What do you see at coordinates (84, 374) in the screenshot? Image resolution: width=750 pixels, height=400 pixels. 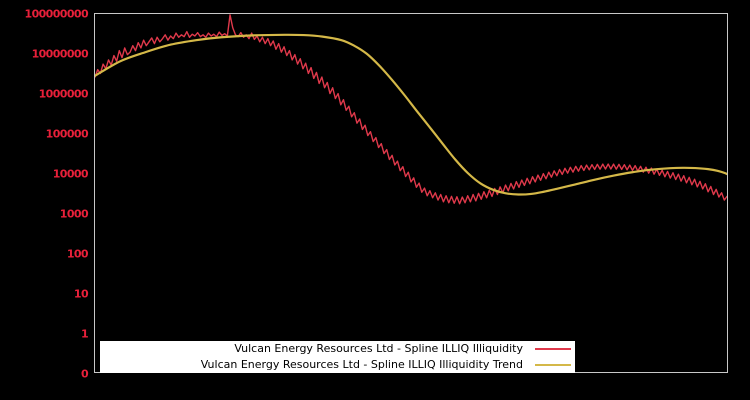 I see `y-tick-label: 0` at bounding box center [84, 374].